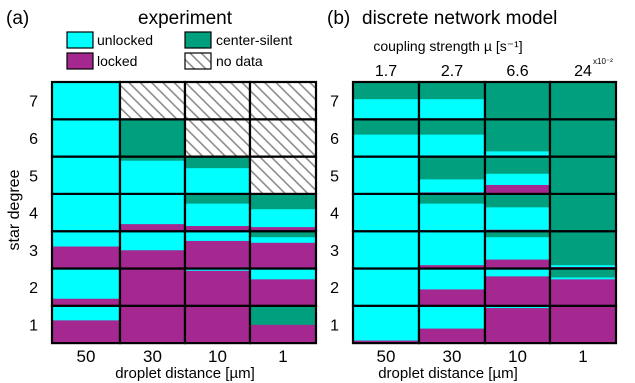  Describe the element at coordinates (80, 61) in the screenshot. I see `legend-swatch-locked` at that location.